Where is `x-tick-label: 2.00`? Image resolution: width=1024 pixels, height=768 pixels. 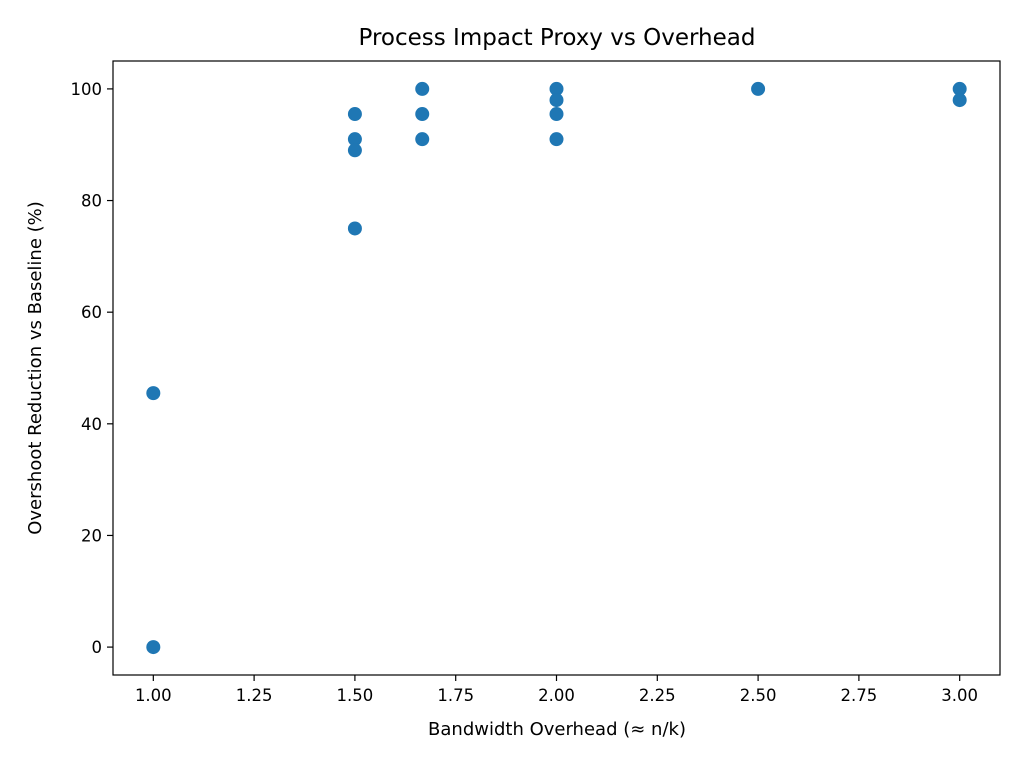 x-tick-label: 2.00 is located at coordinates (556, 695).